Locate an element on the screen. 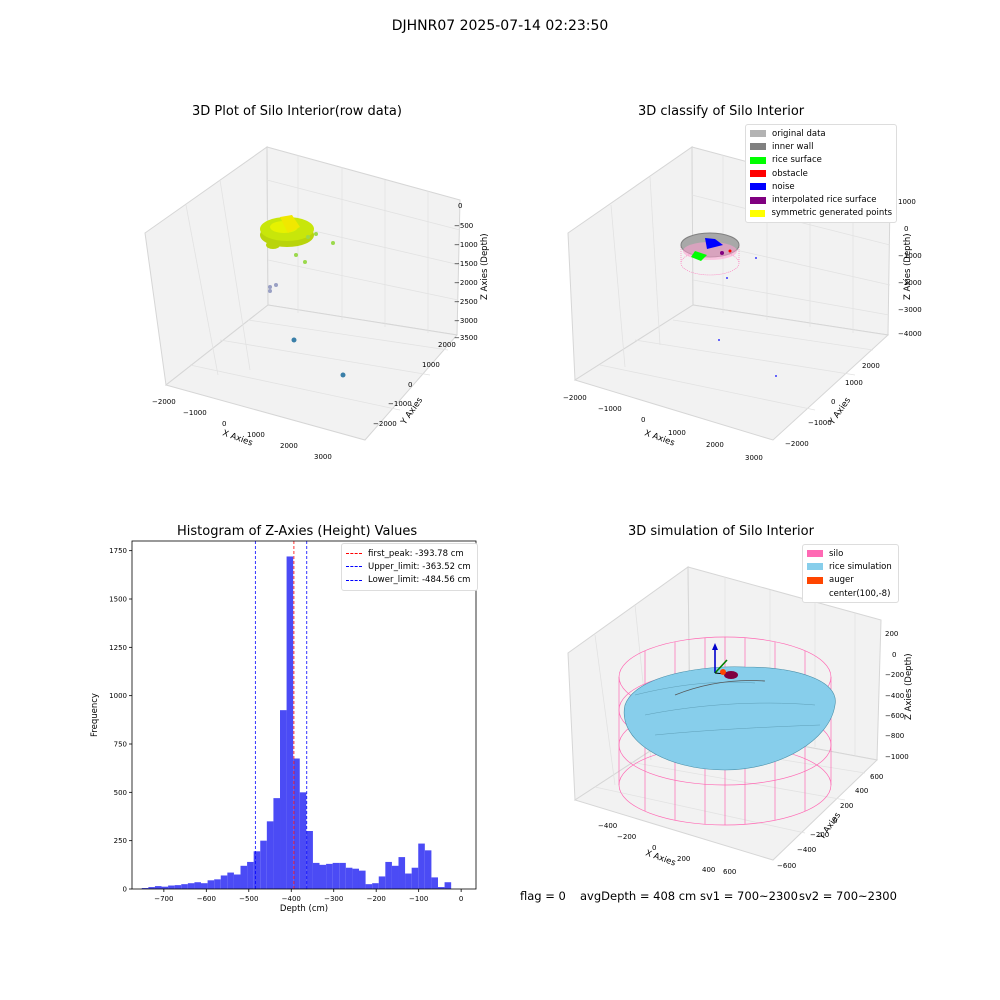  p1-xtick: 3000 is located at coordinates (323, 457).